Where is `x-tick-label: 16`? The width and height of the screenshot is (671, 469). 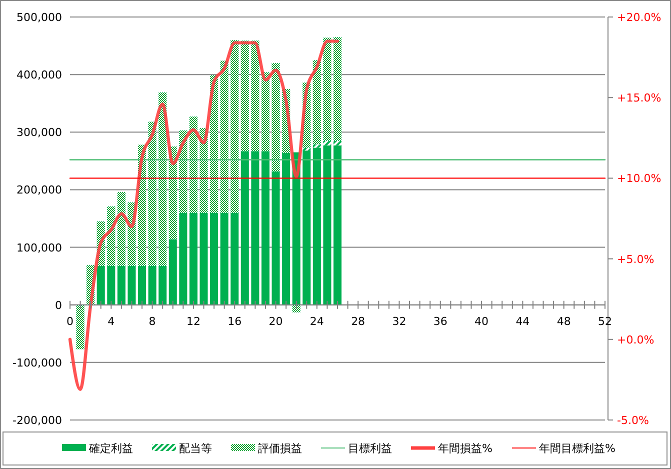 x-tick-label: 16 is located at coordinates (235, 321).